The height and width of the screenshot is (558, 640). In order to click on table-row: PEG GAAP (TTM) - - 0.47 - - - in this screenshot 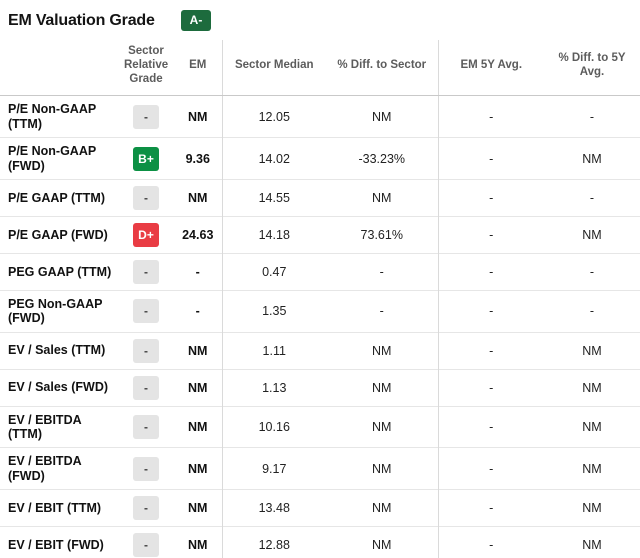, I will do `click(320, 271)`.